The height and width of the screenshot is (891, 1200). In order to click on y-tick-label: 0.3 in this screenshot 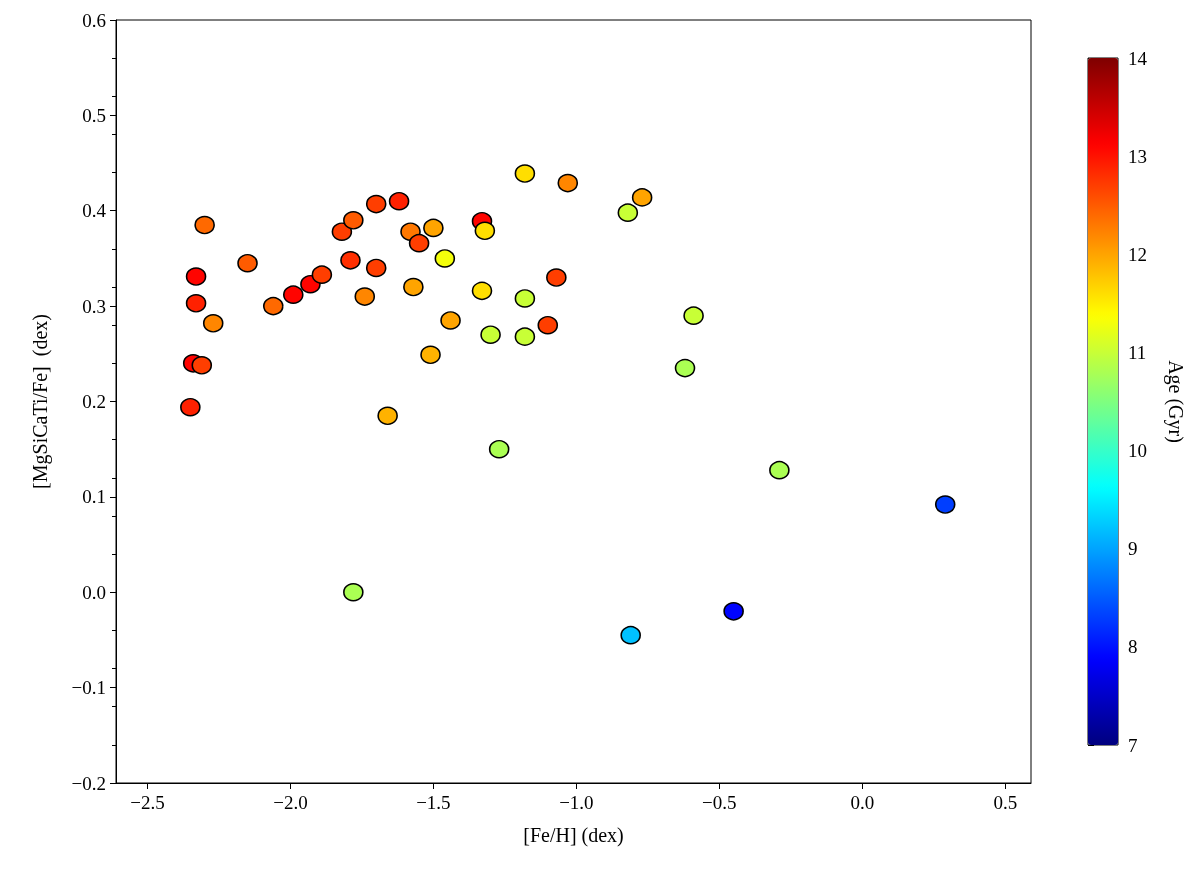, I will do `click(94, 306)`.